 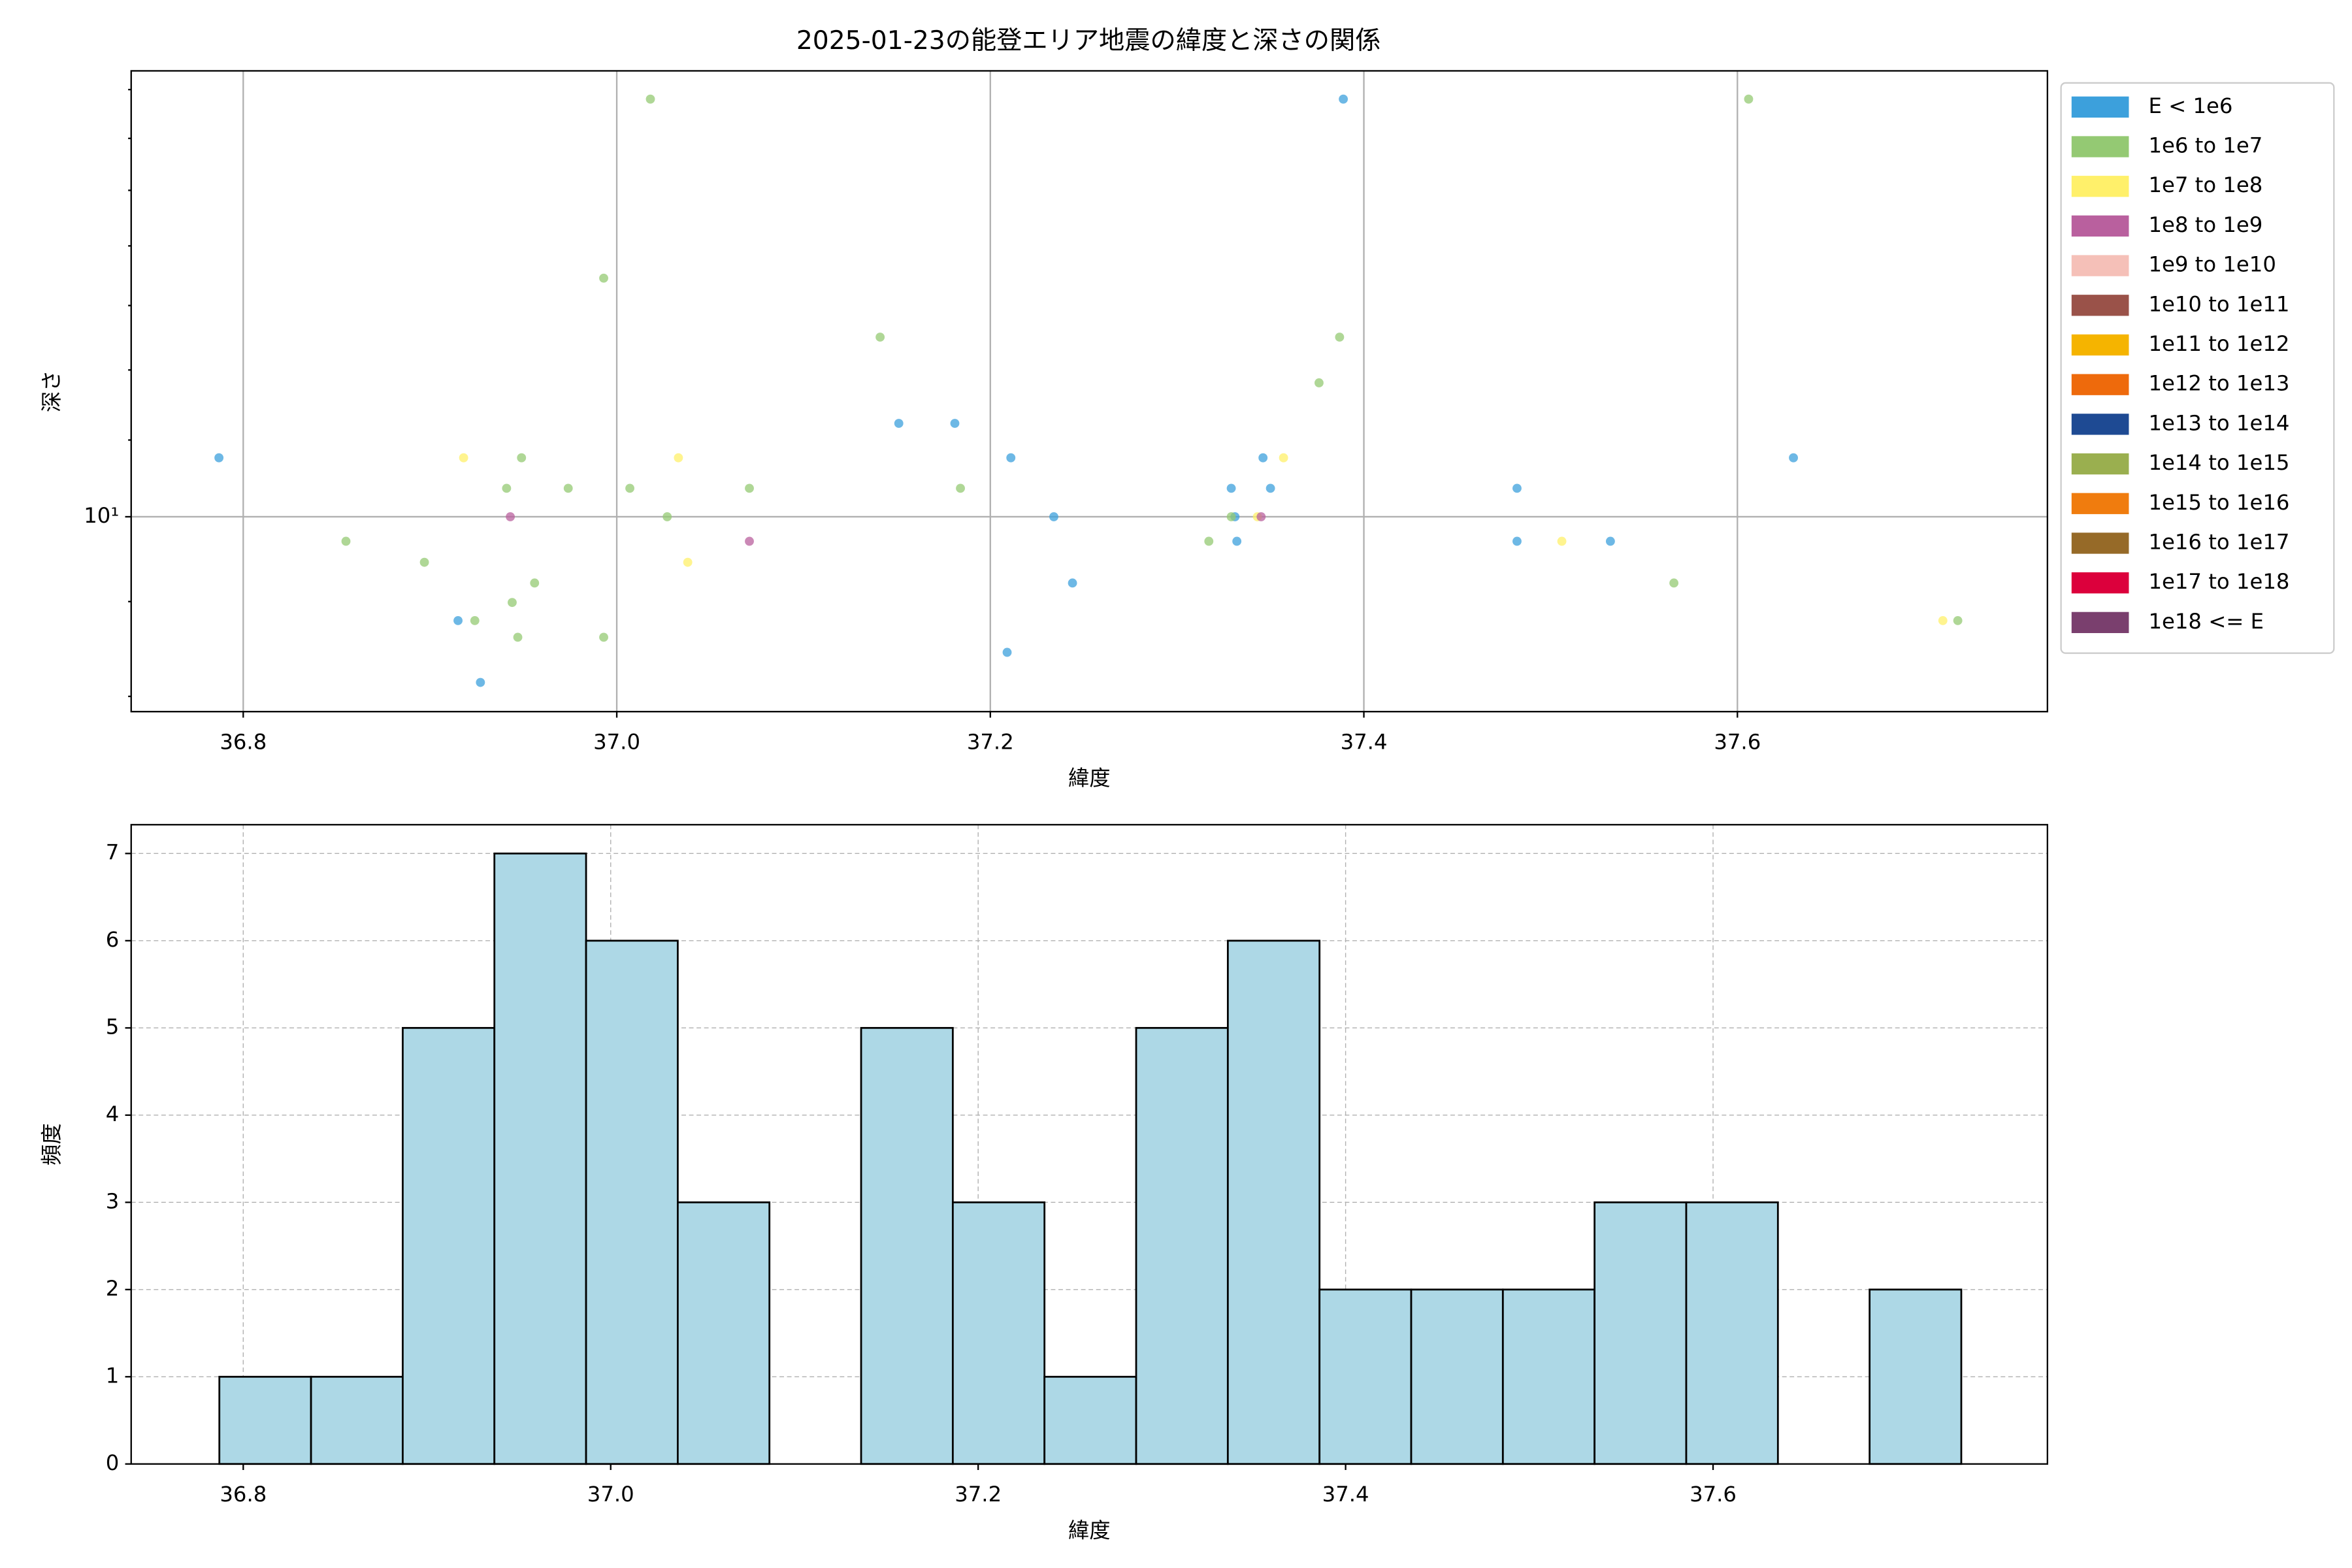 What do you see at coordinates (113, 1114) in the screenshot?
I see `y-tick-label: 4` at bounding box center [113, 1114].